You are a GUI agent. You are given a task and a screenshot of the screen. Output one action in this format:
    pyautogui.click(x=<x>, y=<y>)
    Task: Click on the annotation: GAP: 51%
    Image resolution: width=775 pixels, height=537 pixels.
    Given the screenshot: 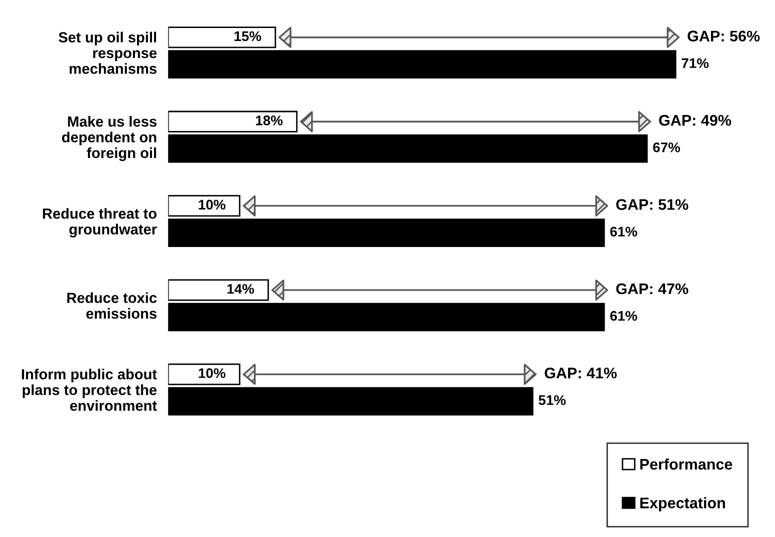 What is the action you would take?
    pyautogui.click(x=652, y=204)
    